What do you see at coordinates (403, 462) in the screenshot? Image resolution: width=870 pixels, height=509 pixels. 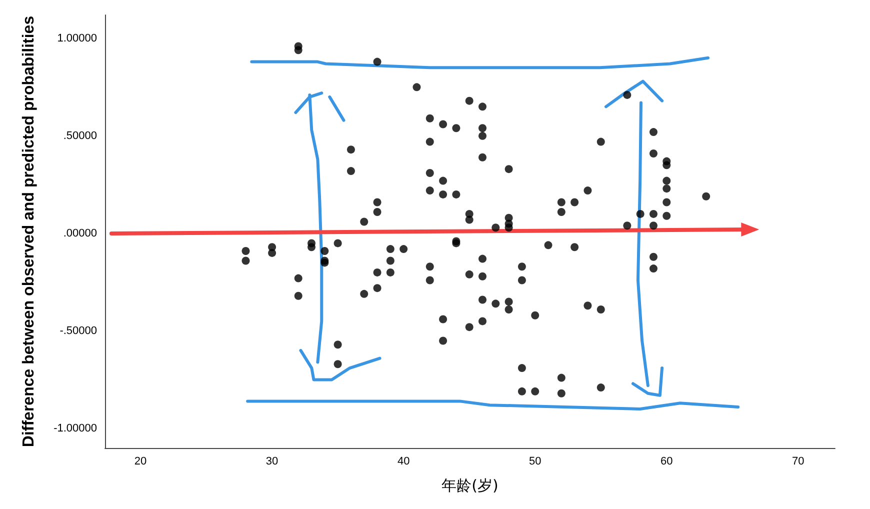 I see `x-tick-label: 40` at bounding box center [403, 462].